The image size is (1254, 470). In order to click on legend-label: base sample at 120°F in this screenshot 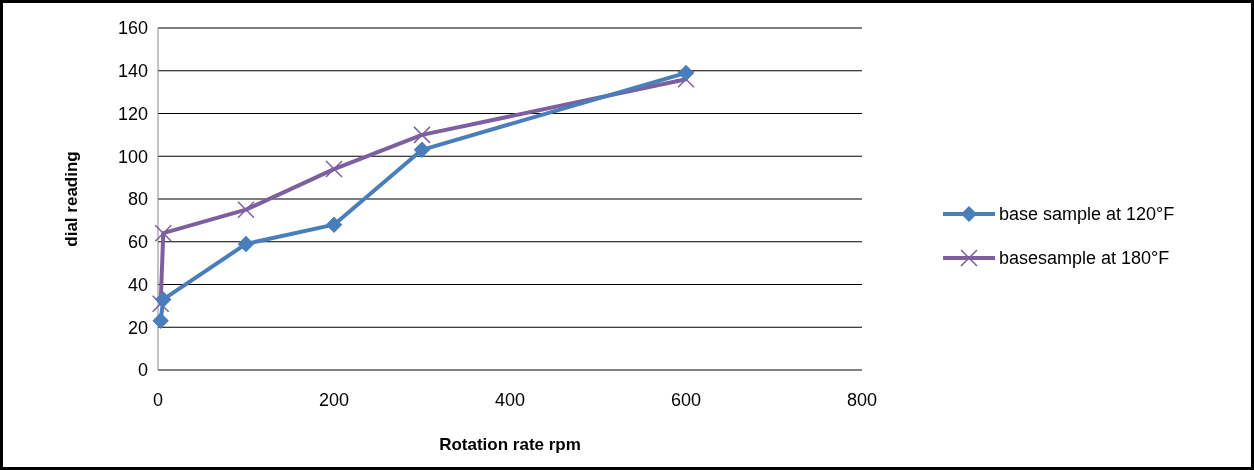, I will do `click(1087, 214)`.